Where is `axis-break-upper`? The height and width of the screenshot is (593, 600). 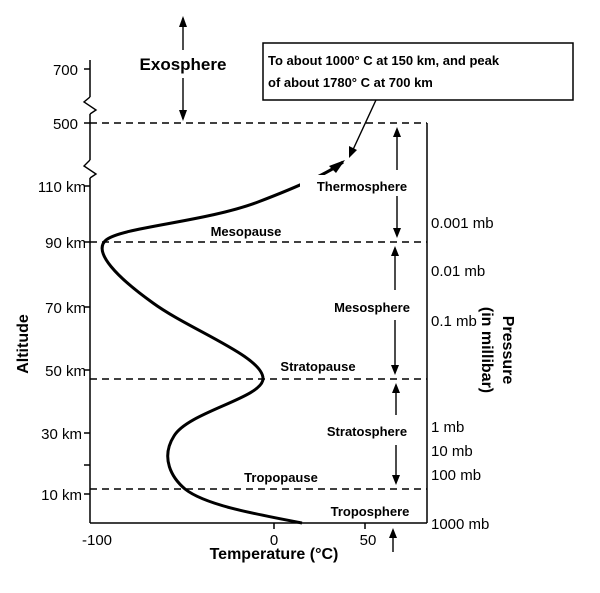 axis-break-upper is located at coordinates (90, 105).